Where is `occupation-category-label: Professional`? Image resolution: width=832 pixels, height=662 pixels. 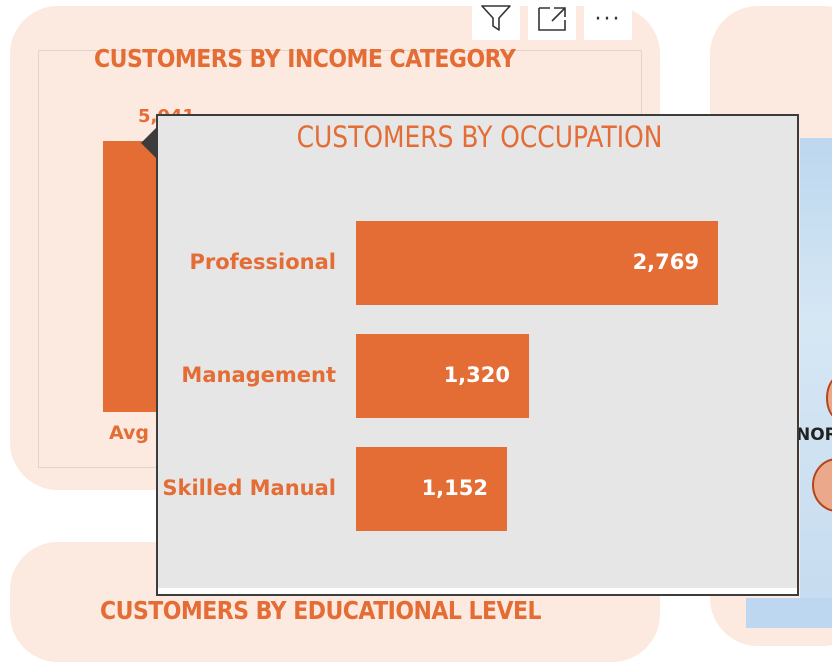 occupation-category-label: Professional is located at coordinates (263, 262).